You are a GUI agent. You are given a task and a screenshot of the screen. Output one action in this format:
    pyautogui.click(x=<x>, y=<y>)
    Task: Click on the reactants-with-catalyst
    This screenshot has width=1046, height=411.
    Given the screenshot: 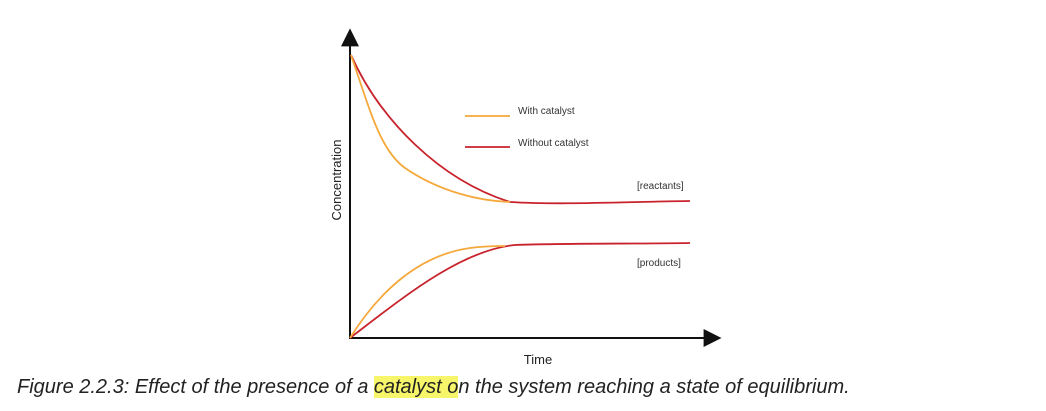 What is the action you would take?
    pyautogui.click(x=430, y=128)
    